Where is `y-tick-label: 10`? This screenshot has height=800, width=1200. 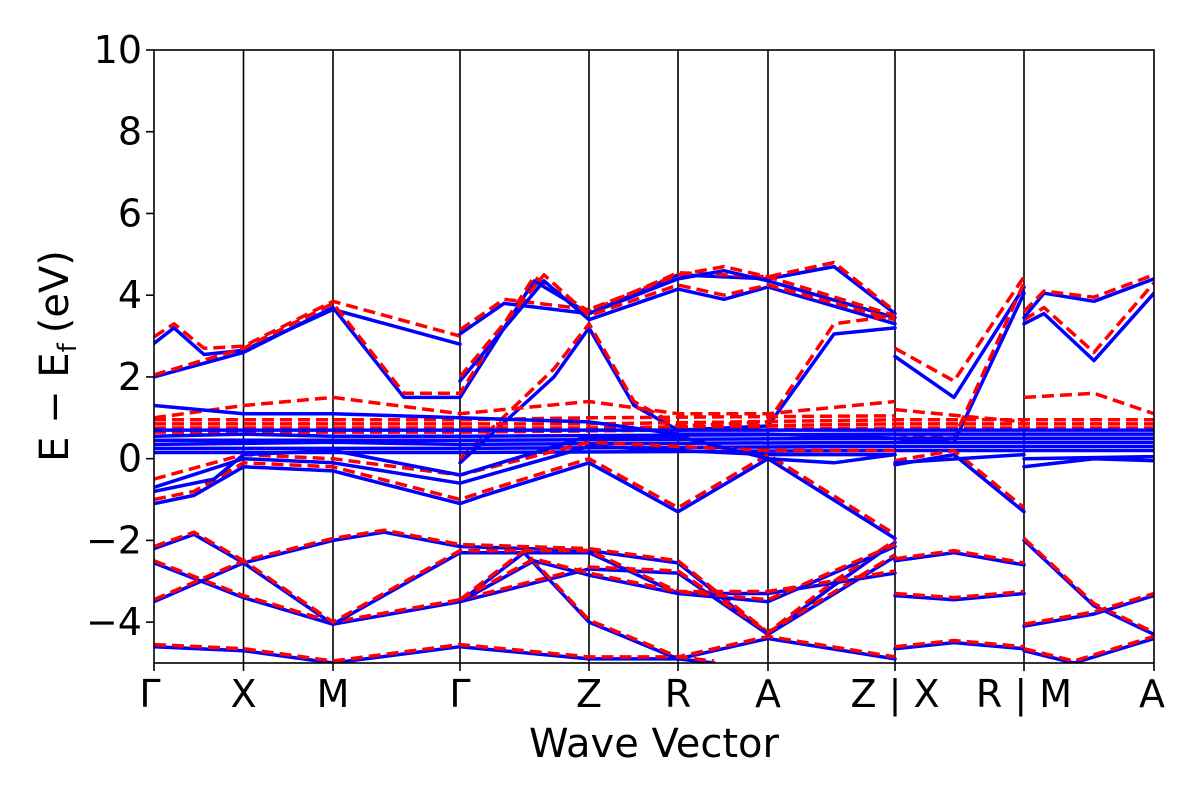
y-tick-label: 10 is located at coordinates (118, 50).